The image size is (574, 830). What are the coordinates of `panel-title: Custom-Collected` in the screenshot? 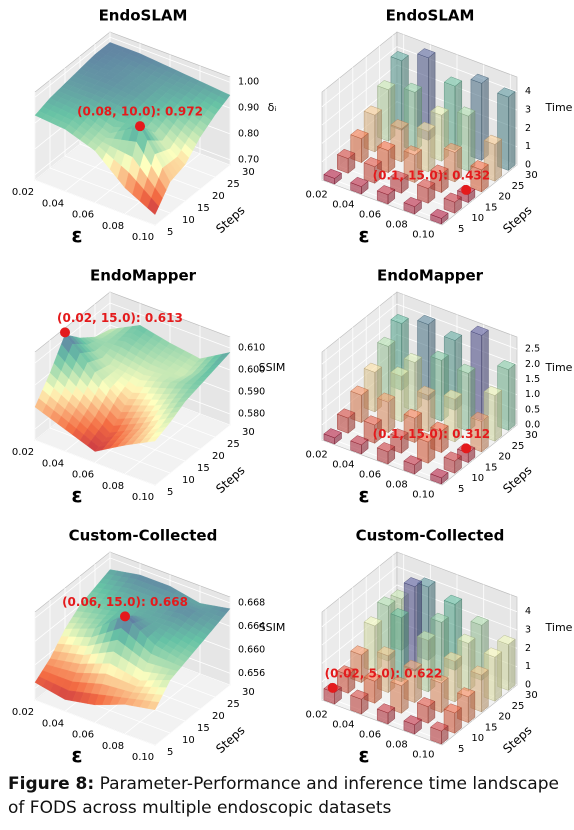 It's located at (143, 536).